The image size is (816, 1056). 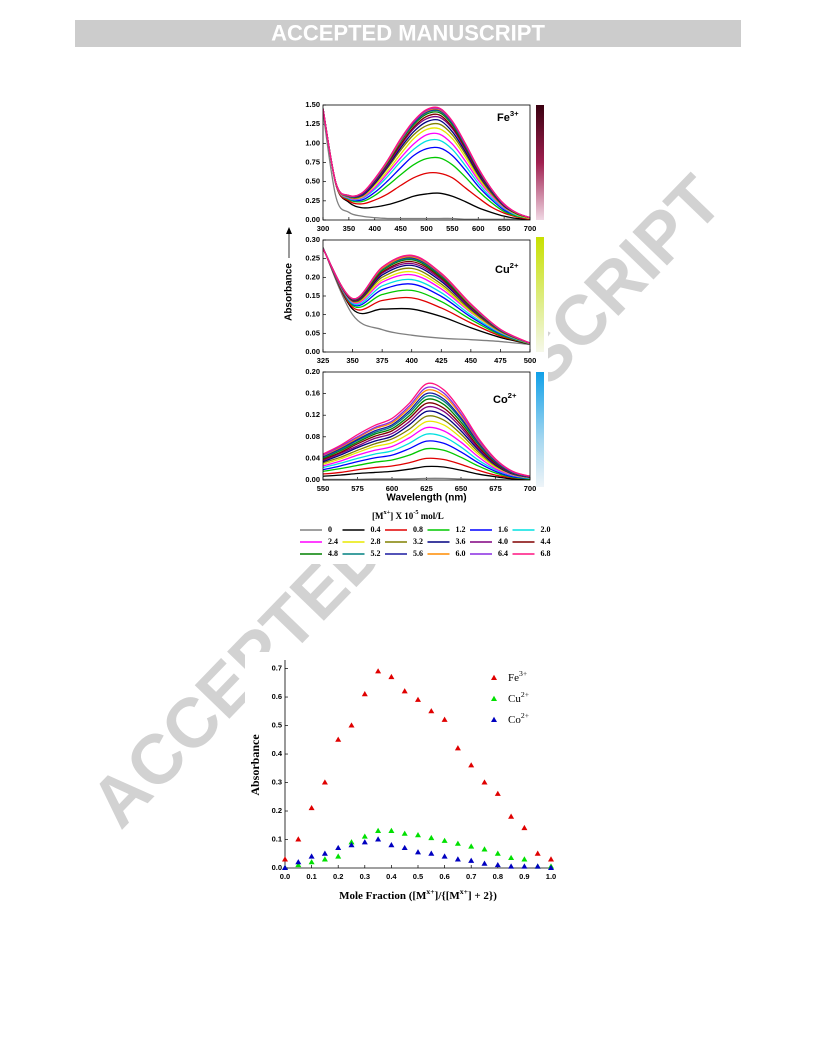 What do you see at coordinates (277, 782) in the screenshot?
I see `y-tick-label: 0.3` at bounding box center [277, 782].